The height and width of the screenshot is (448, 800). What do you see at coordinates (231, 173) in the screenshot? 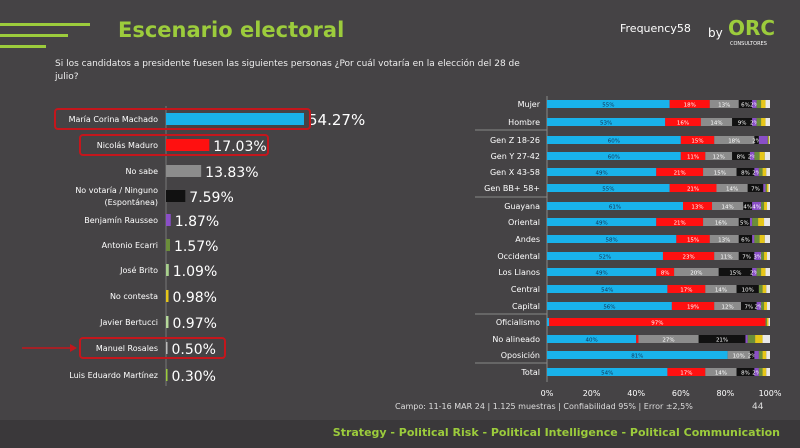
I see `value-label: 13.83%` at bounding box center [231, 173].